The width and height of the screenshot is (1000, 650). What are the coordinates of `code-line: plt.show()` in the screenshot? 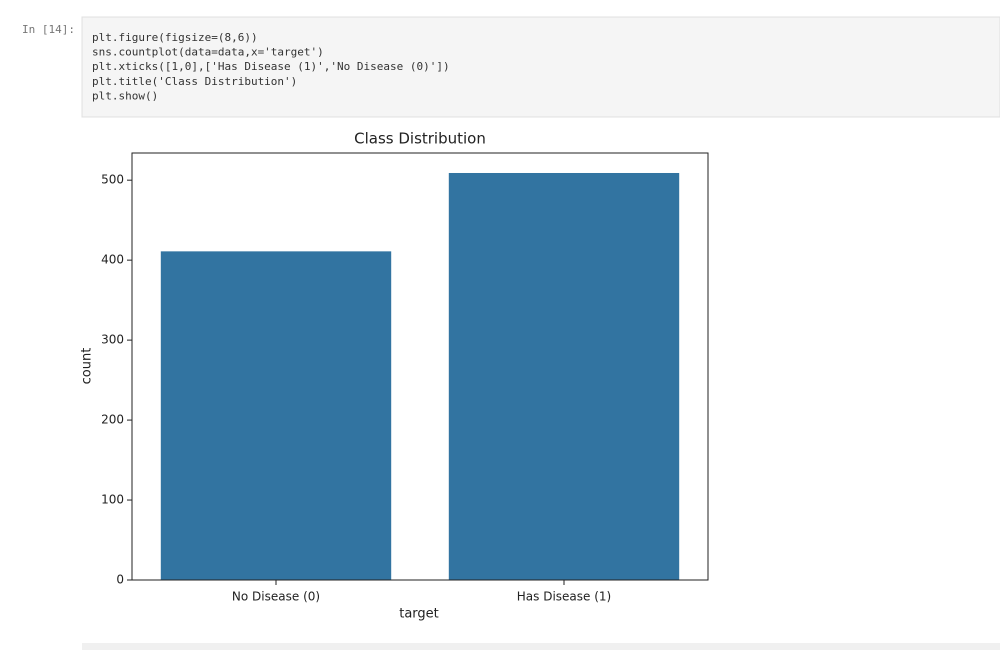 It's located at (125, 95).